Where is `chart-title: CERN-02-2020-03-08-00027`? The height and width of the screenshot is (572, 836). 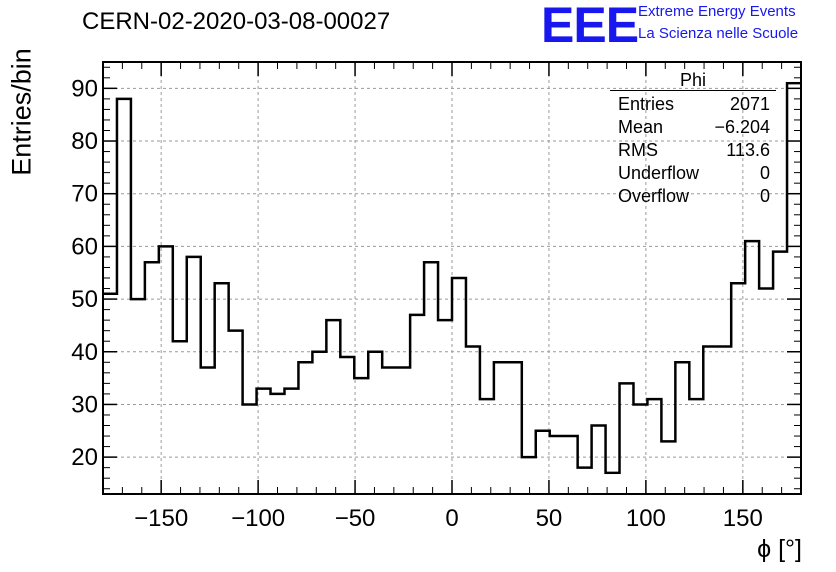 chart-title: CERN-02-2020-03-08-00027 is located at coordinates (236, 21).